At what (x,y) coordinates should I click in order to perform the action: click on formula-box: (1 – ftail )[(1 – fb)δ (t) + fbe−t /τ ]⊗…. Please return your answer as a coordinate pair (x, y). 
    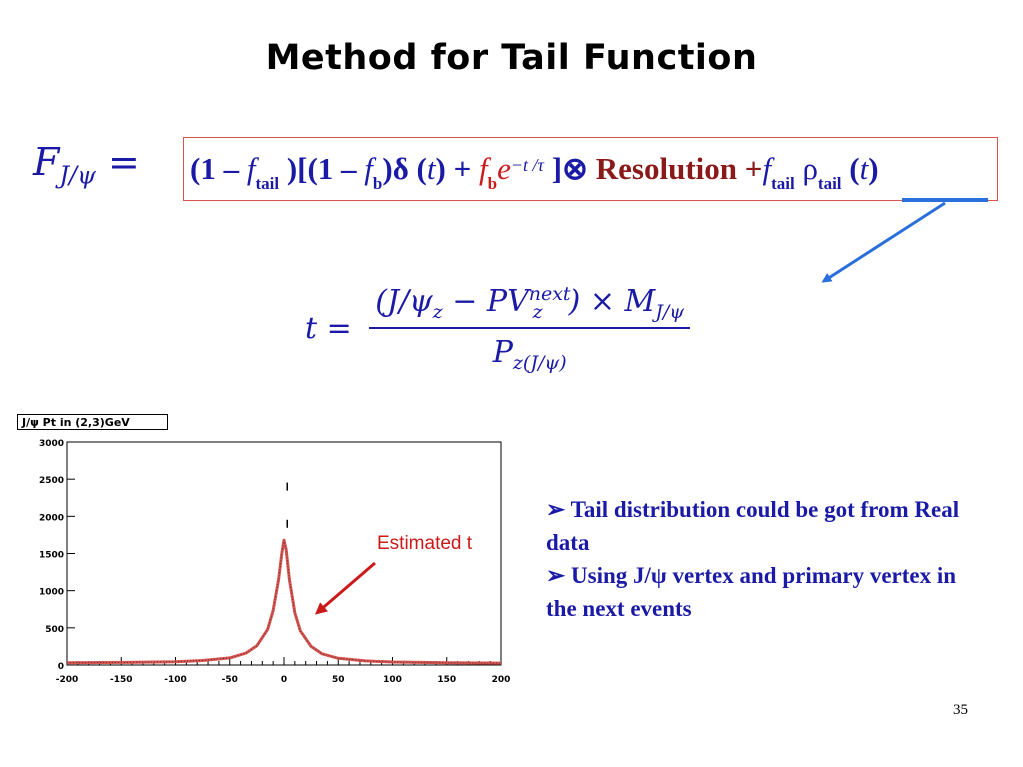
    Looking at the image, I should click on (590, 169).